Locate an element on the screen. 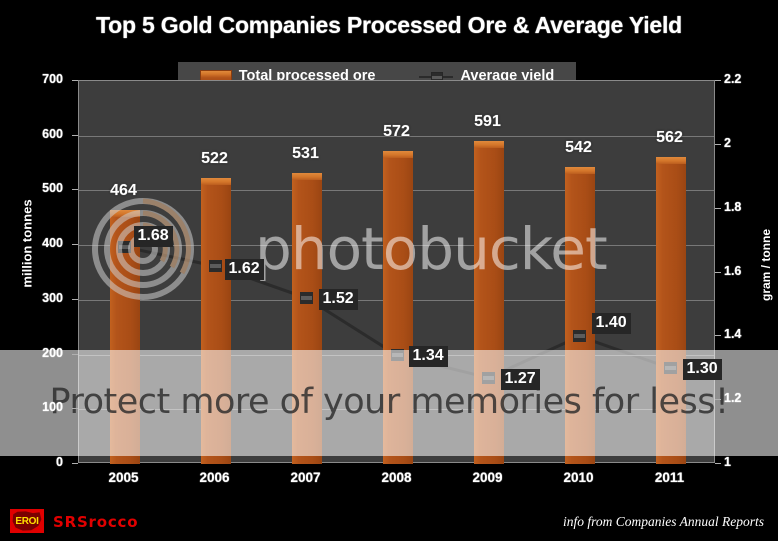 Image resolution: width=778 pixels, height=541 pixels. x-axis-tick-2011: 2011 is located at coordinates (669, 477).